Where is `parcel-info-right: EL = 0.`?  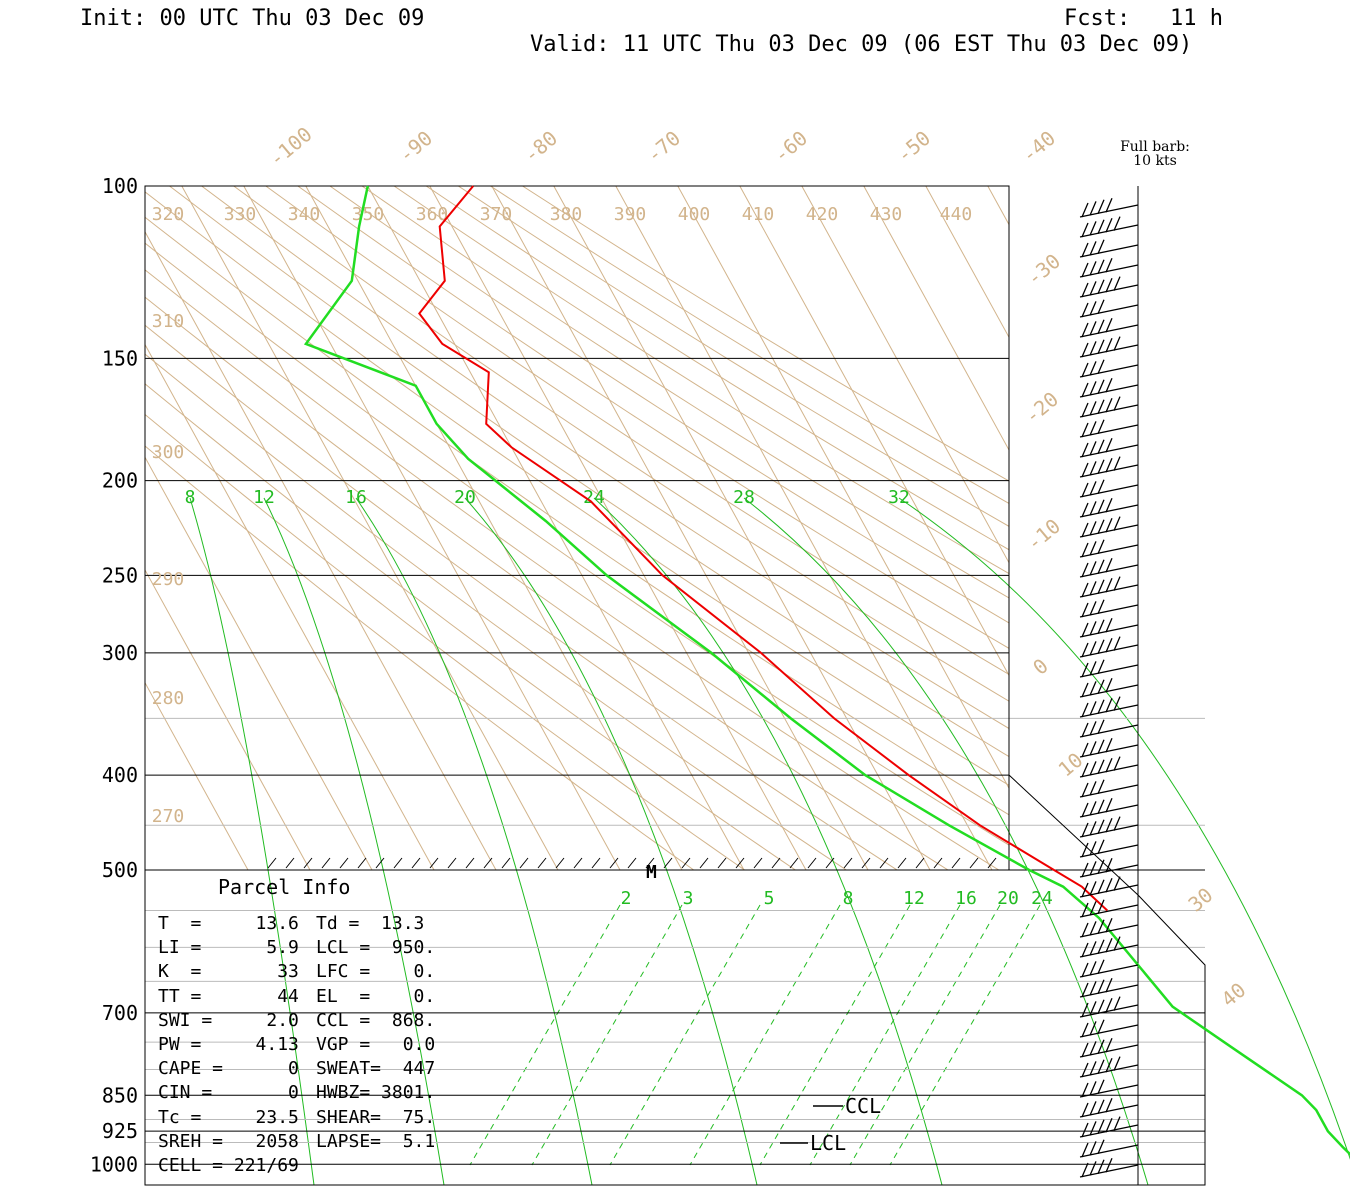
parcel-info-right: EL = 0. is located at coordinates (376, 996).